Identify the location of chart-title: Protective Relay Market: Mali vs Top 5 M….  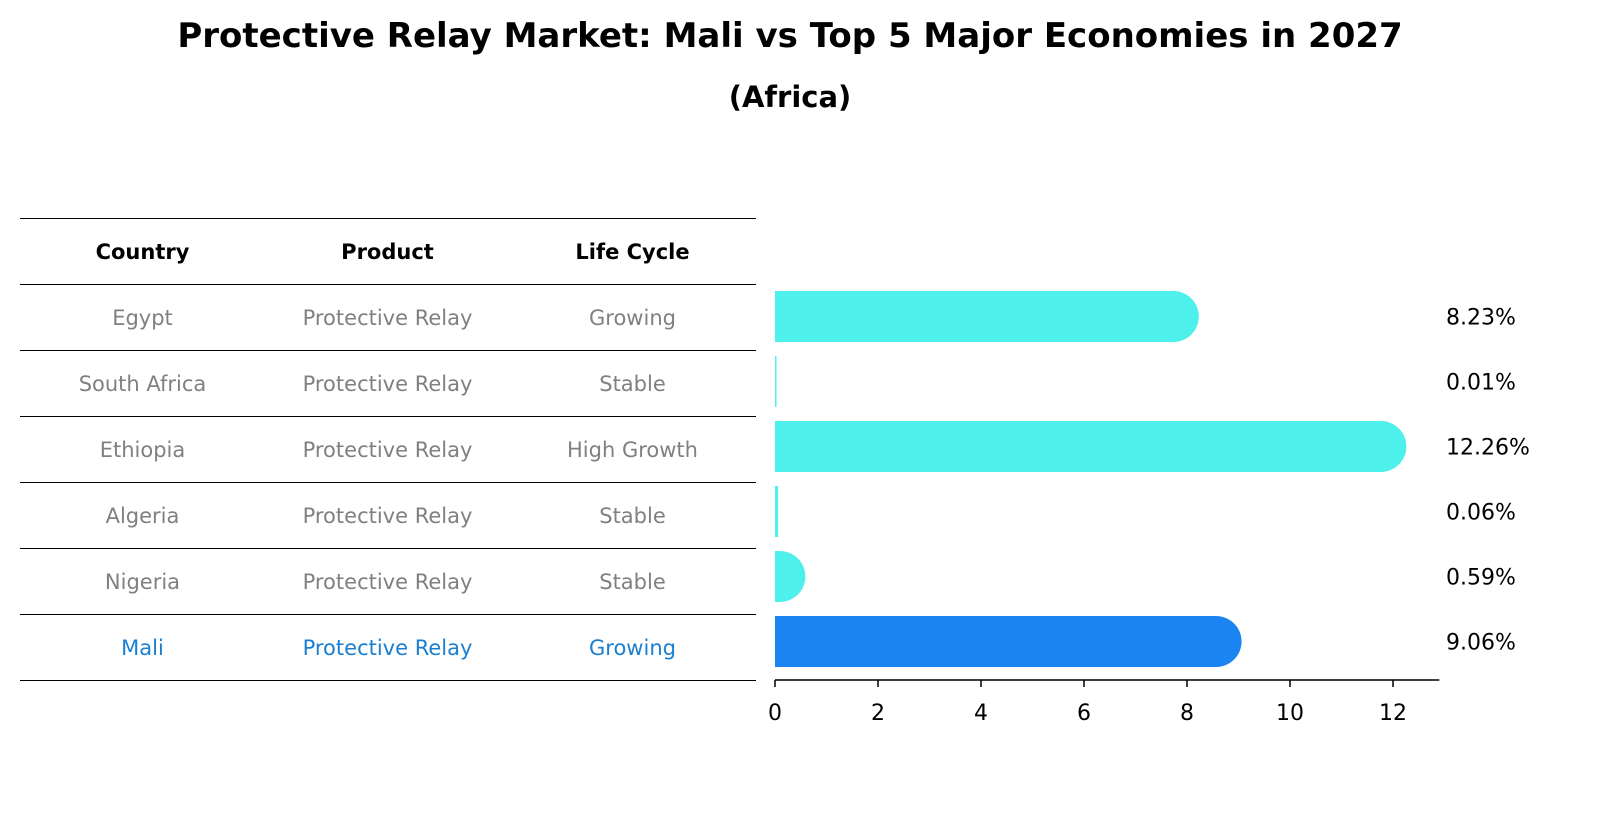
(790, 36).